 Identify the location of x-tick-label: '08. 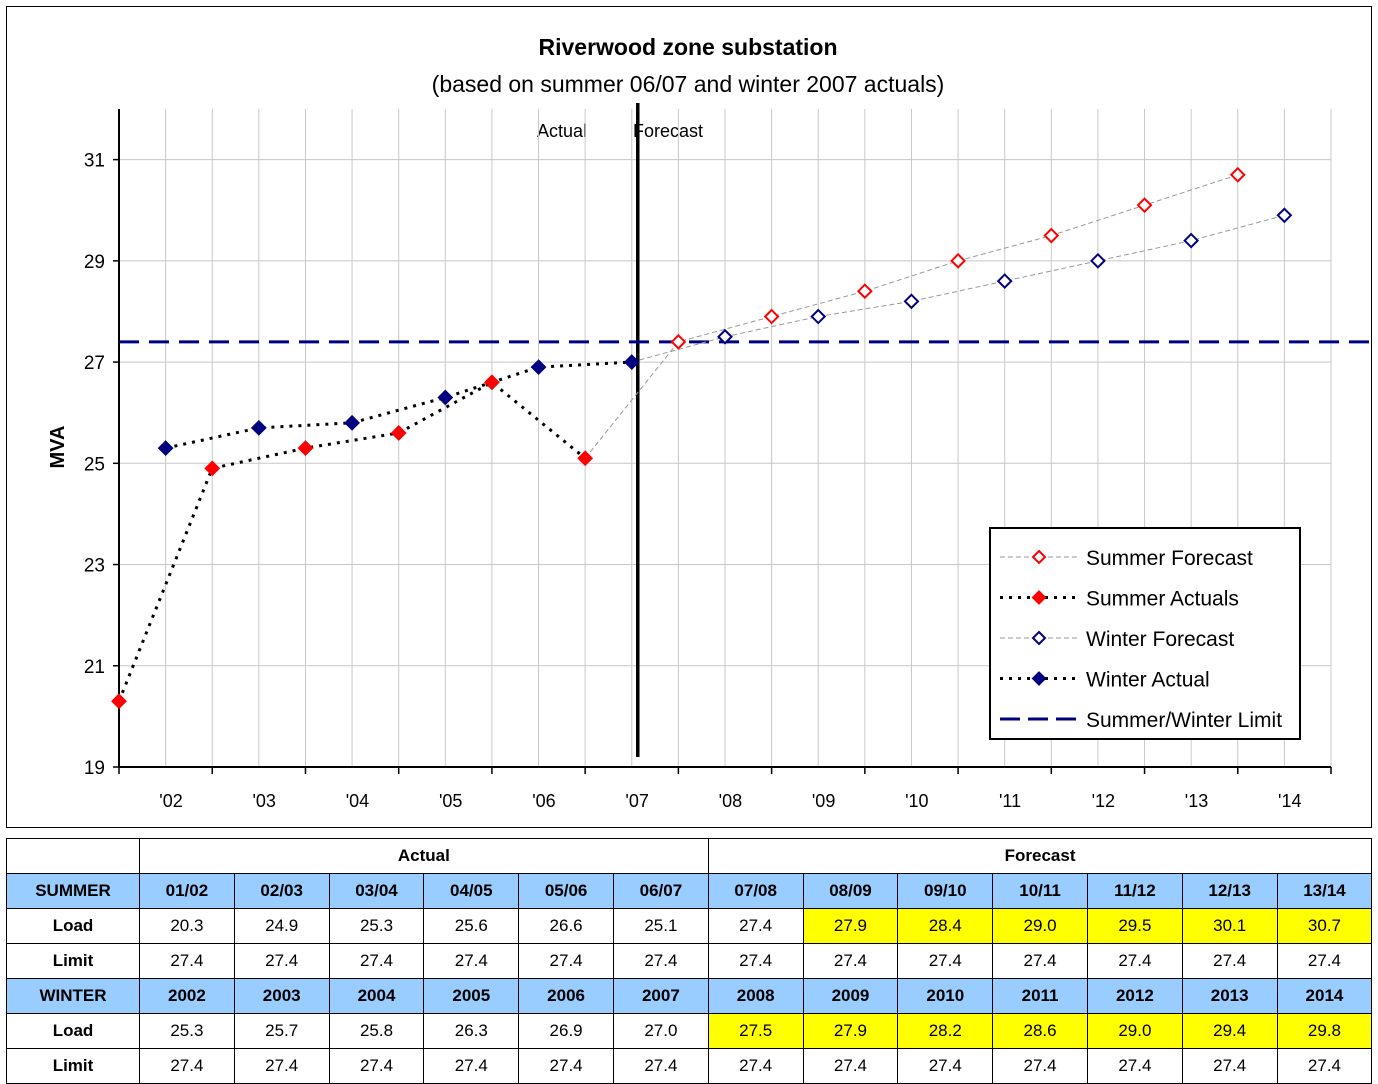
(730, 801).